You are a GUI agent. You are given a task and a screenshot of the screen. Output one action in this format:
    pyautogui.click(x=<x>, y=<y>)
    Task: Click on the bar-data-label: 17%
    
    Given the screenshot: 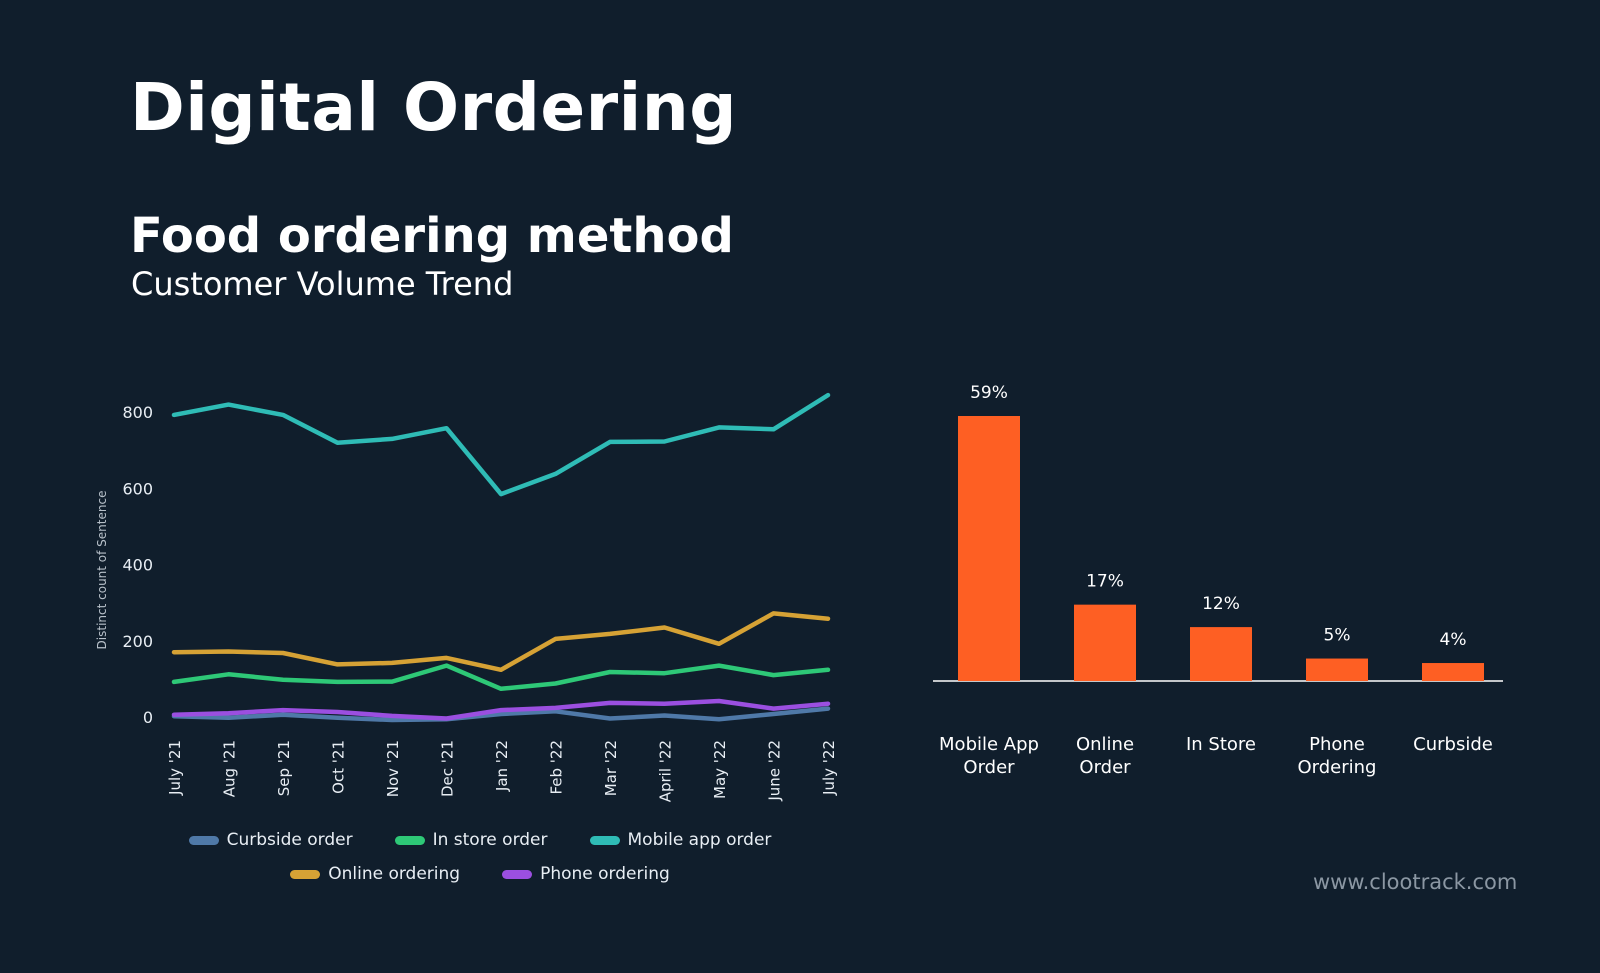 What is the action you would take?
    pyautogui.click(x=1105, y=582)
    